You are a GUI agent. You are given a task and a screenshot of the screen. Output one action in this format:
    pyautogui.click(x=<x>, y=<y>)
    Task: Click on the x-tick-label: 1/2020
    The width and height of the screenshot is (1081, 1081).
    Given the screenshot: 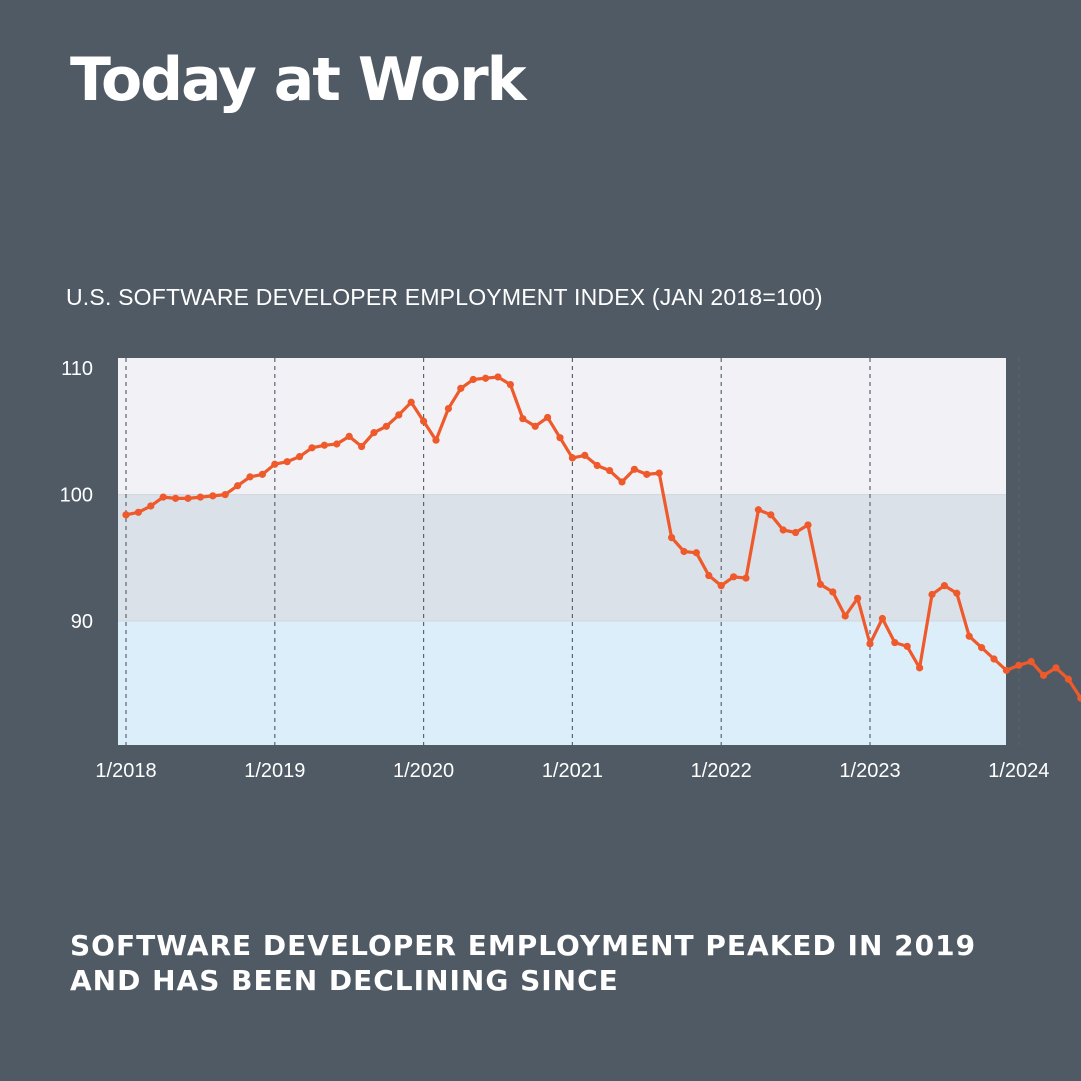 What is the action you would take?
    pyautogui.click(x=423, y=771)
    